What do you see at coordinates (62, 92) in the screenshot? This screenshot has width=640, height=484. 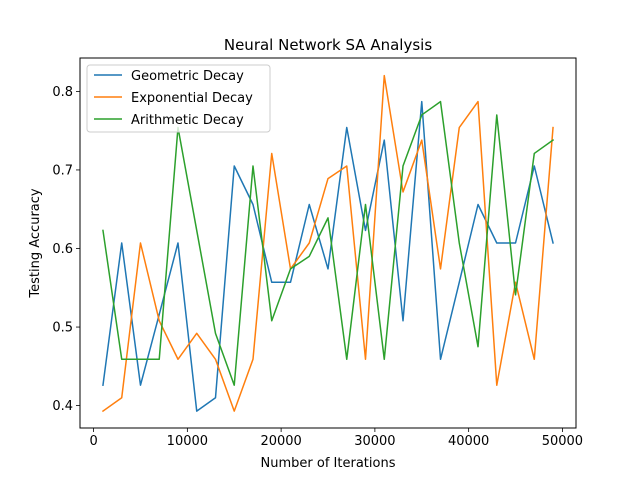 I see `y-tick-label: 0.8` at bounding box center [62, 92].